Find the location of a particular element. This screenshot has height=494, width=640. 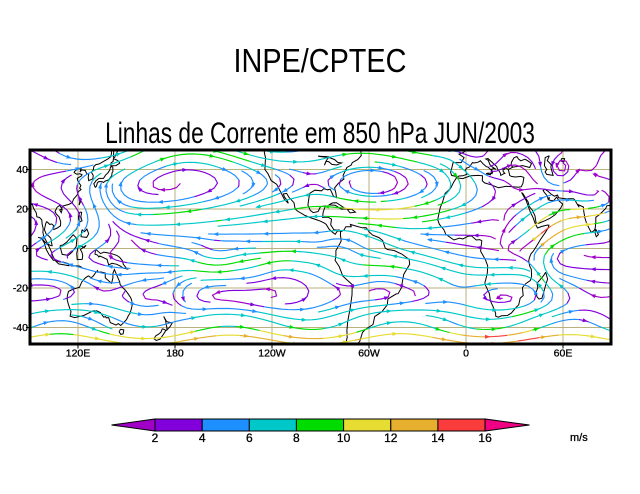

svg-text: 8 is located at coordinates (296, 438).